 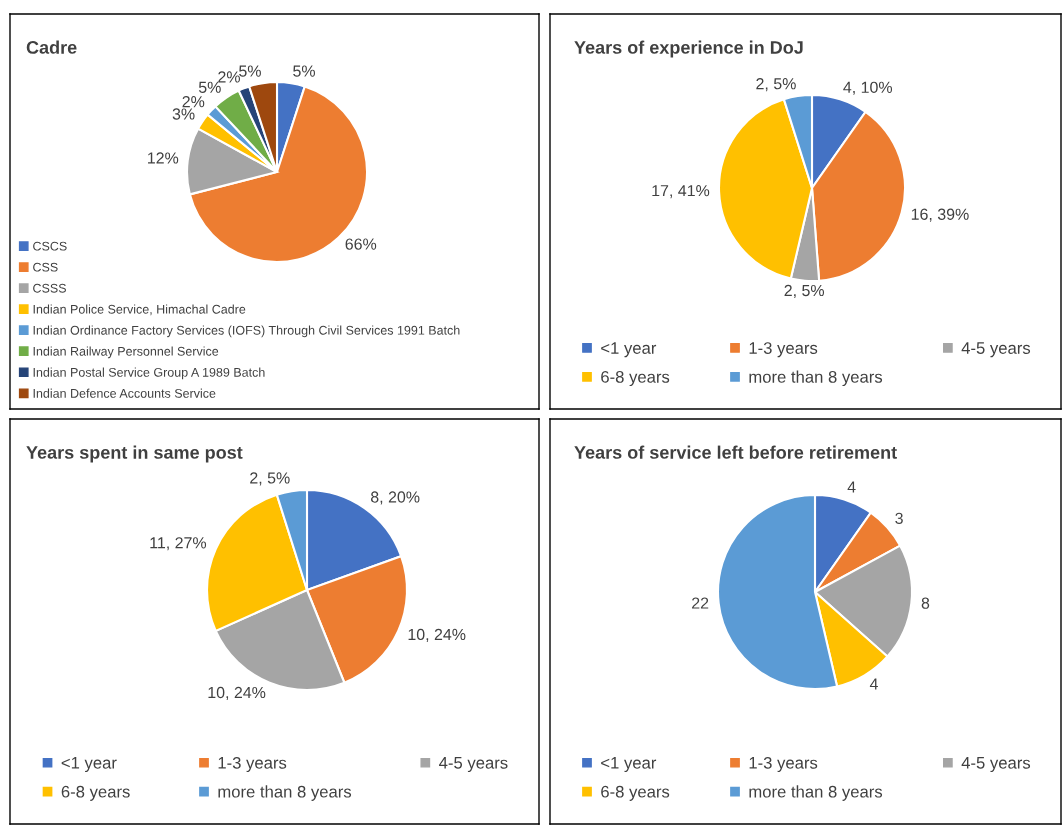 I want to click on data-label: 8, 20%, so click(x=395, y=498).